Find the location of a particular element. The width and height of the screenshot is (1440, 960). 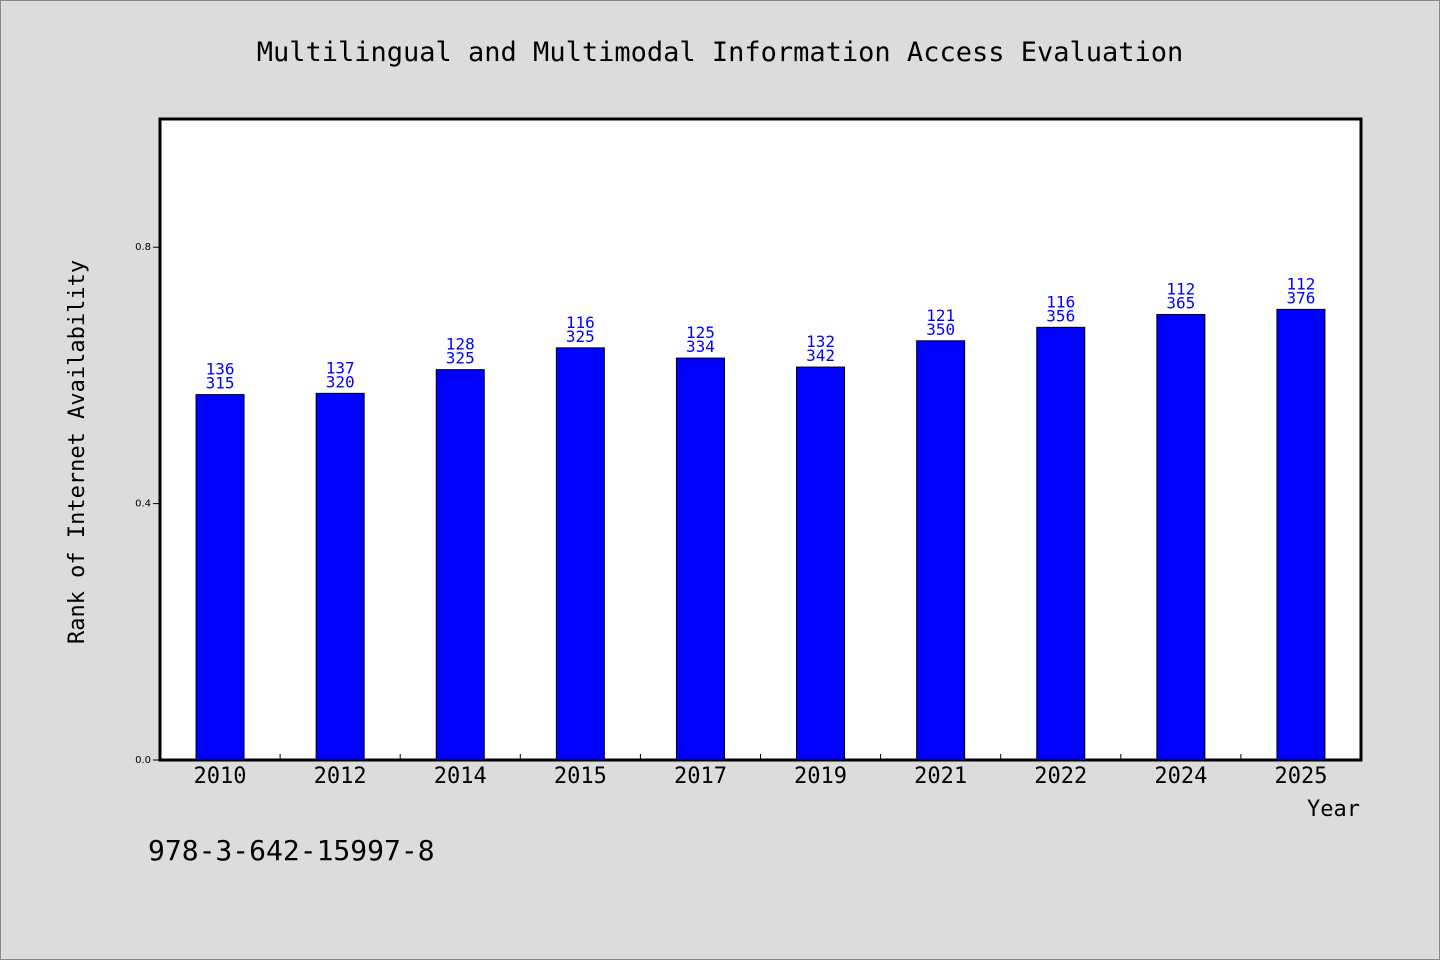

x-tick-label: 2015 is located at coordinates (580, 776).